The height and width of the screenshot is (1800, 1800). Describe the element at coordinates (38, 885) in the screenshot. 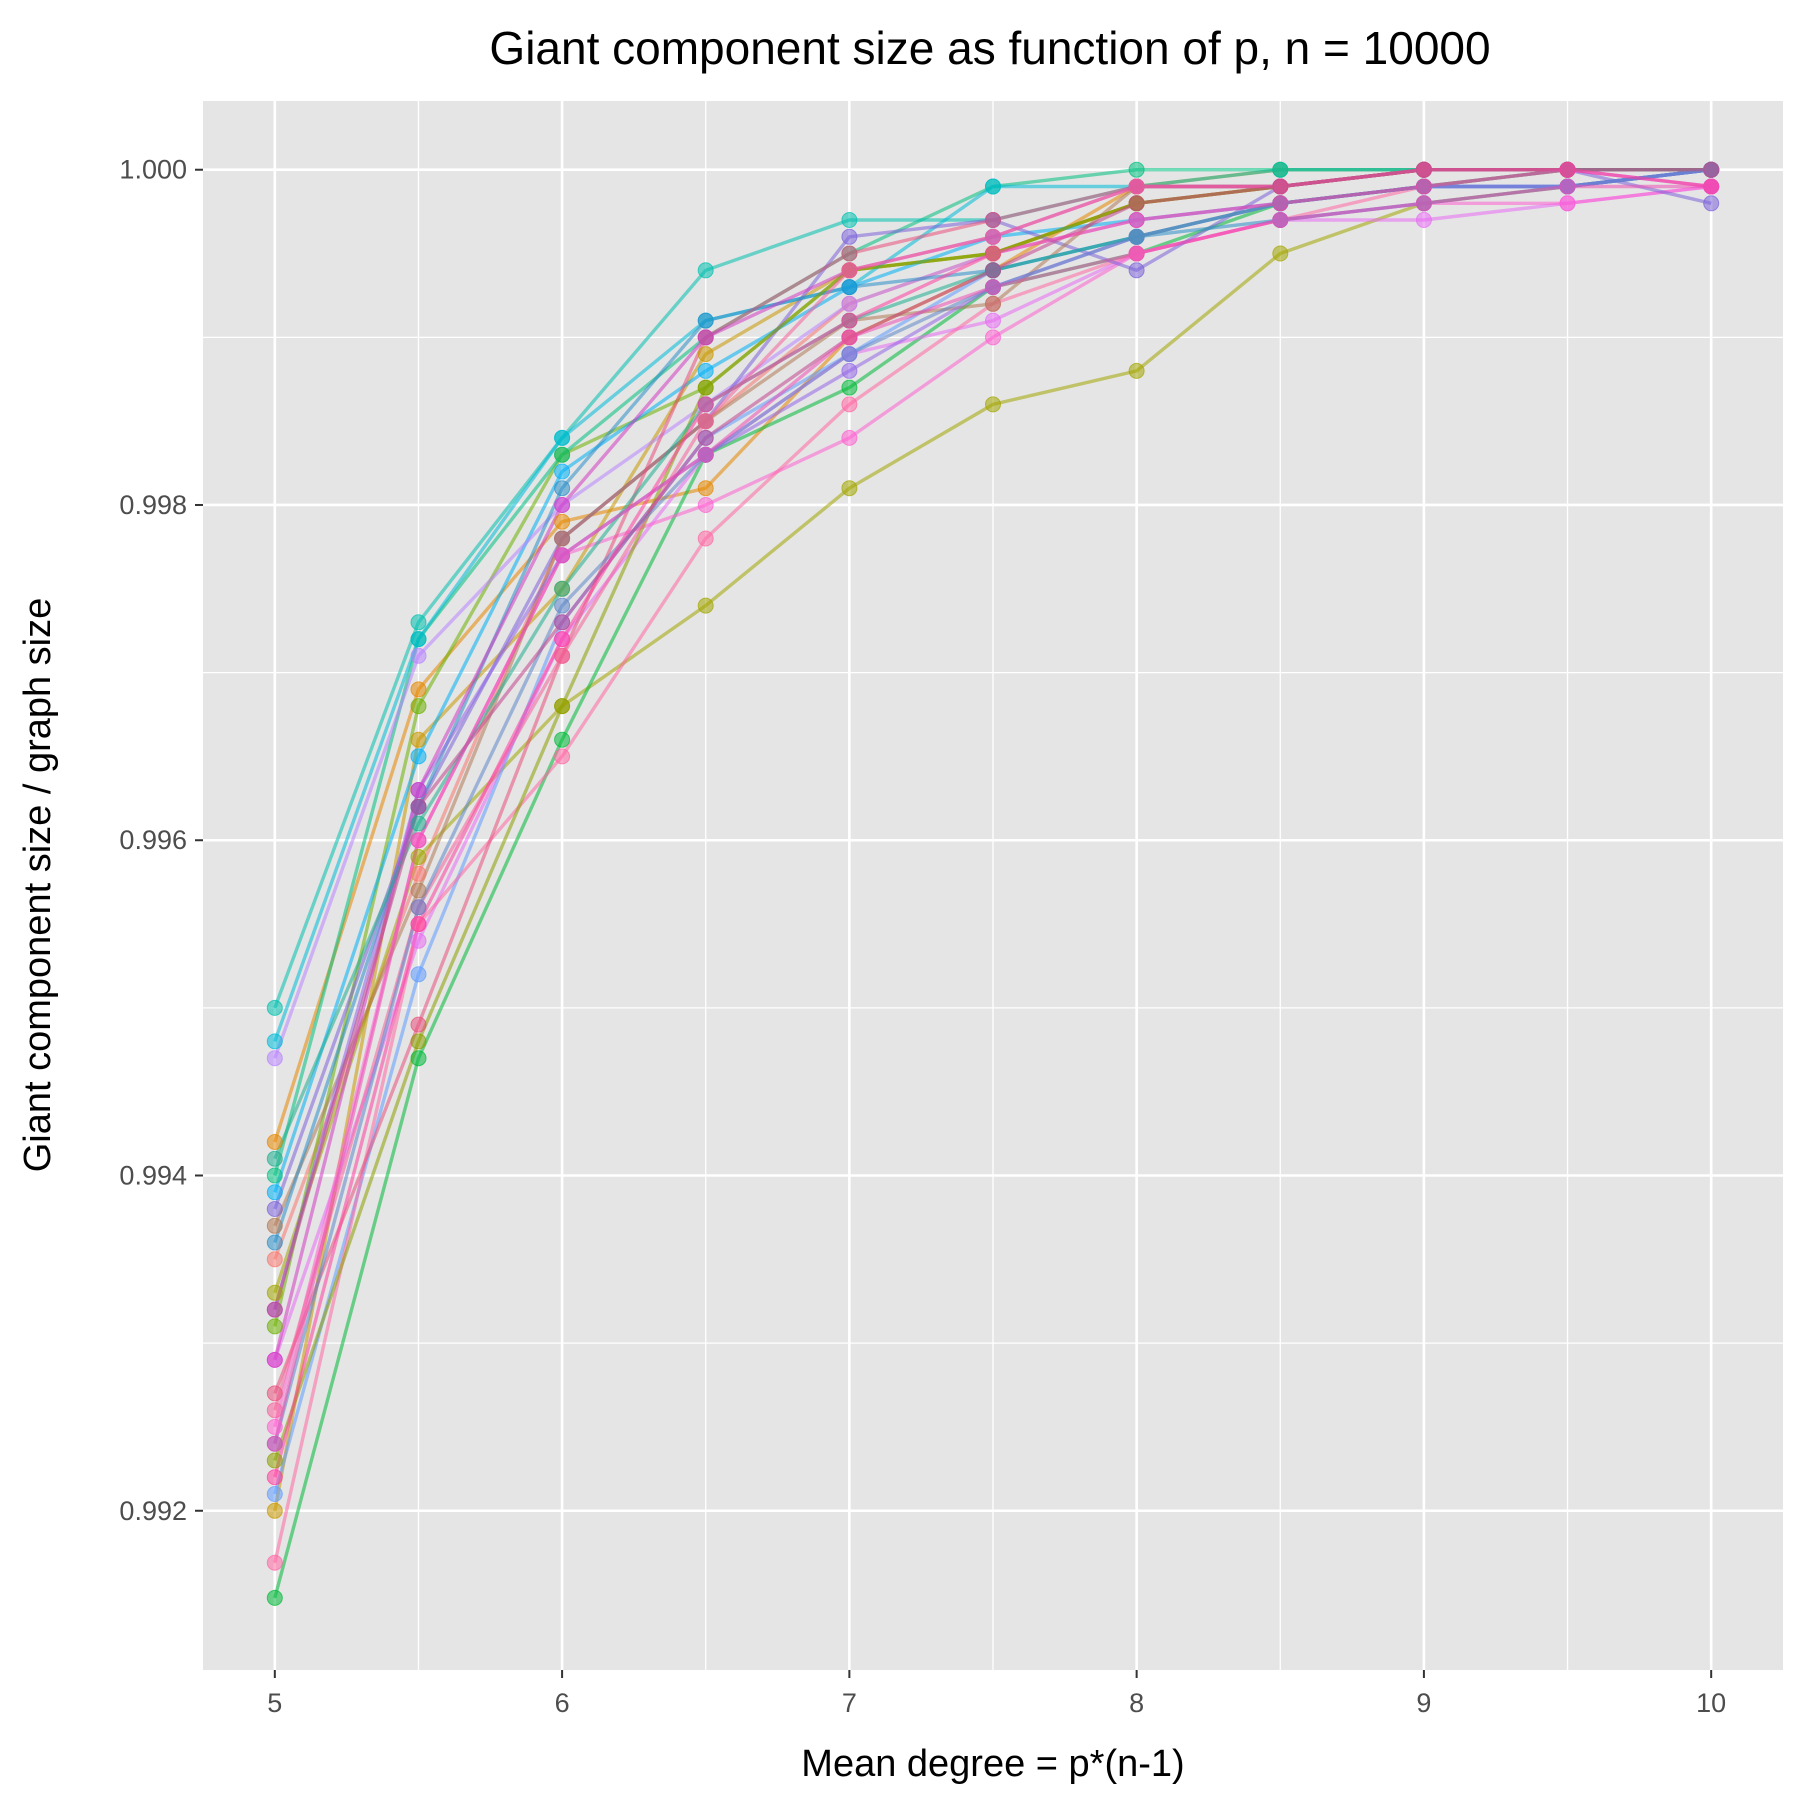

I see `y-axis-title: Giant component size / graph size` at that location.